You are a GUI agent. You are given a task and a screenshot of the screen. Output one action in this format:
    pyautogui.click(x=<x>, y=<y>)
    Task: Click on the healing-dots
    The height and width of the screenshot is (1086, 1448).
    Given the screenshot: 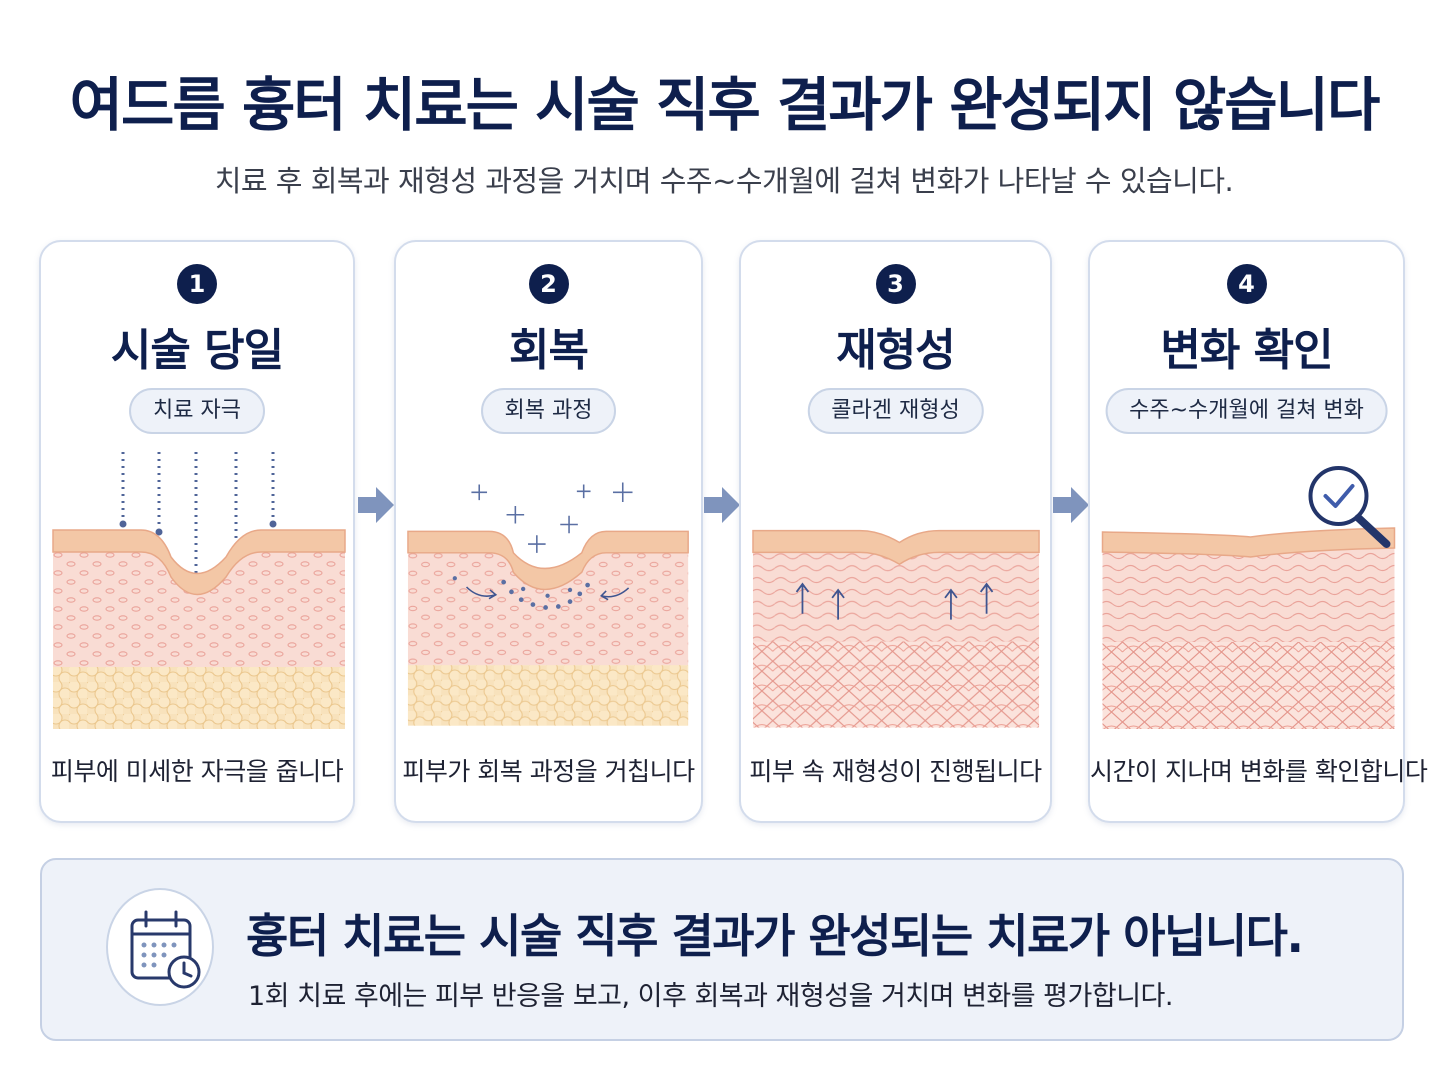 What is the action you would take?
    pyautogui.click(x=521, y=593)
    